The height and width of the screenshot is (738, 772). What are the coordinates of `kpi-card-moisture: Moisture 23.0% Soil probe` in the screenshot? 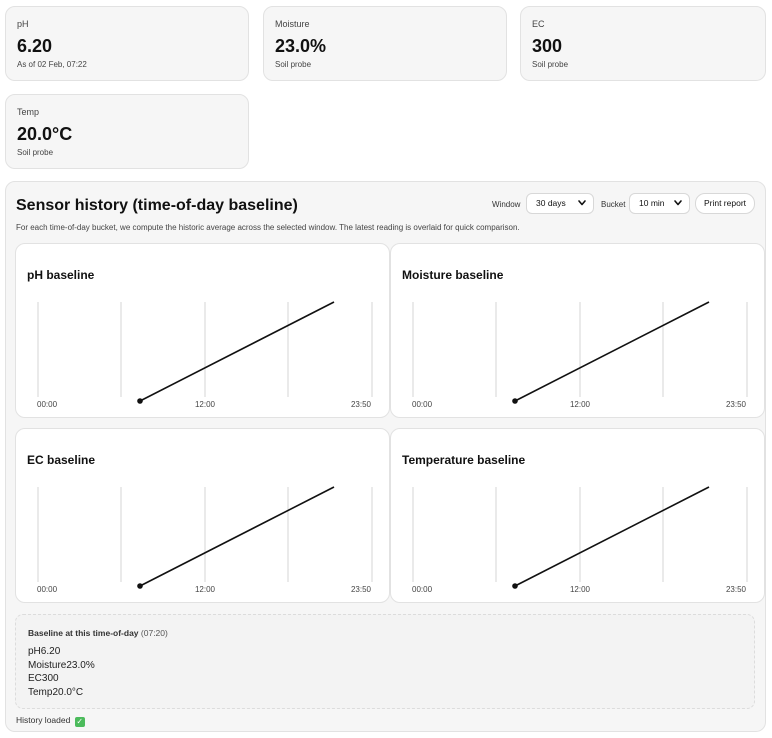 It's located at (385, 43).